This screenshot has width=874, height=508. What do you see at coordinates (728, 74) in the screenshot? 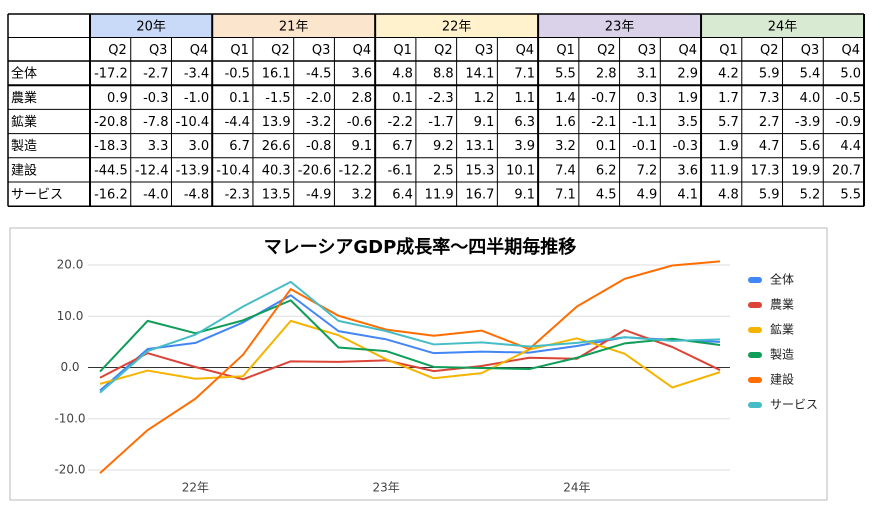
I see `table-cell: 4.2` at bounding box center [728, 74].